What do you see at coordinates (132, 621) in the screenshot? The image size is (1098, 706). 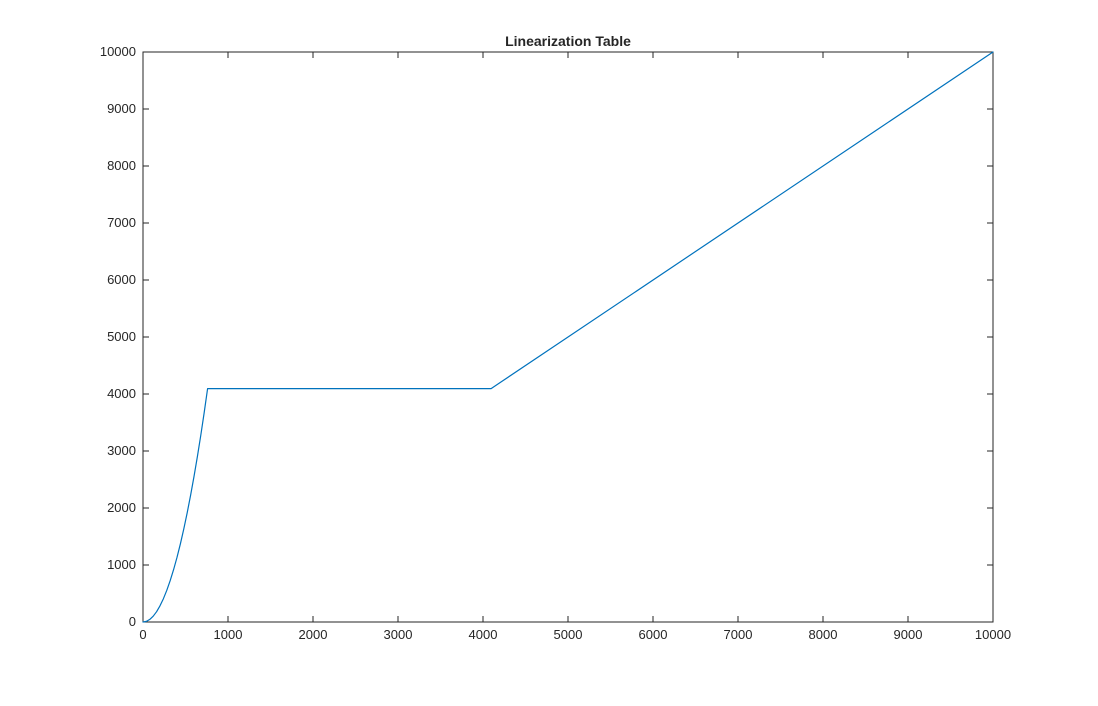 I see `y-tick-label: 0` at bounding box center [132, 621].